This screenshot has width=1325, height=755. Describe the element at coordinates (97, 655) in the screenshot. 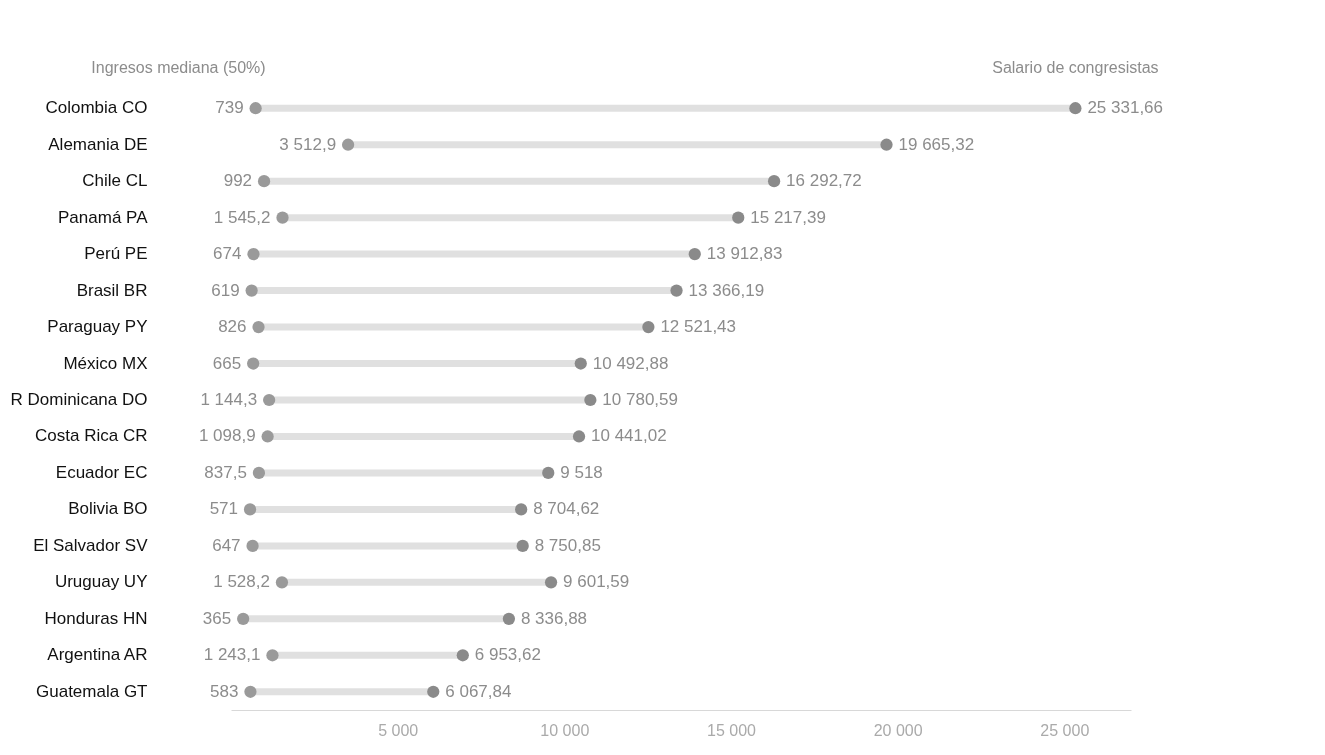

I see `y-tick-label: Argentina AR` at that location.